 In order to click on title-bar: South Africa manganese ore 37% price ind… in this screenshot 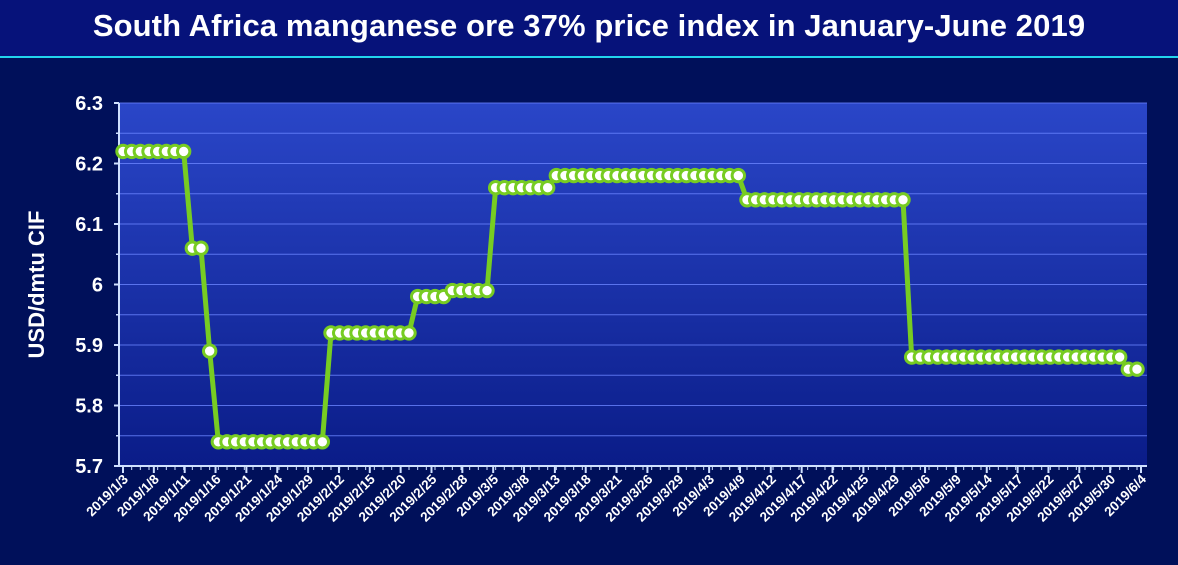, I will do `click(589, 29)`.